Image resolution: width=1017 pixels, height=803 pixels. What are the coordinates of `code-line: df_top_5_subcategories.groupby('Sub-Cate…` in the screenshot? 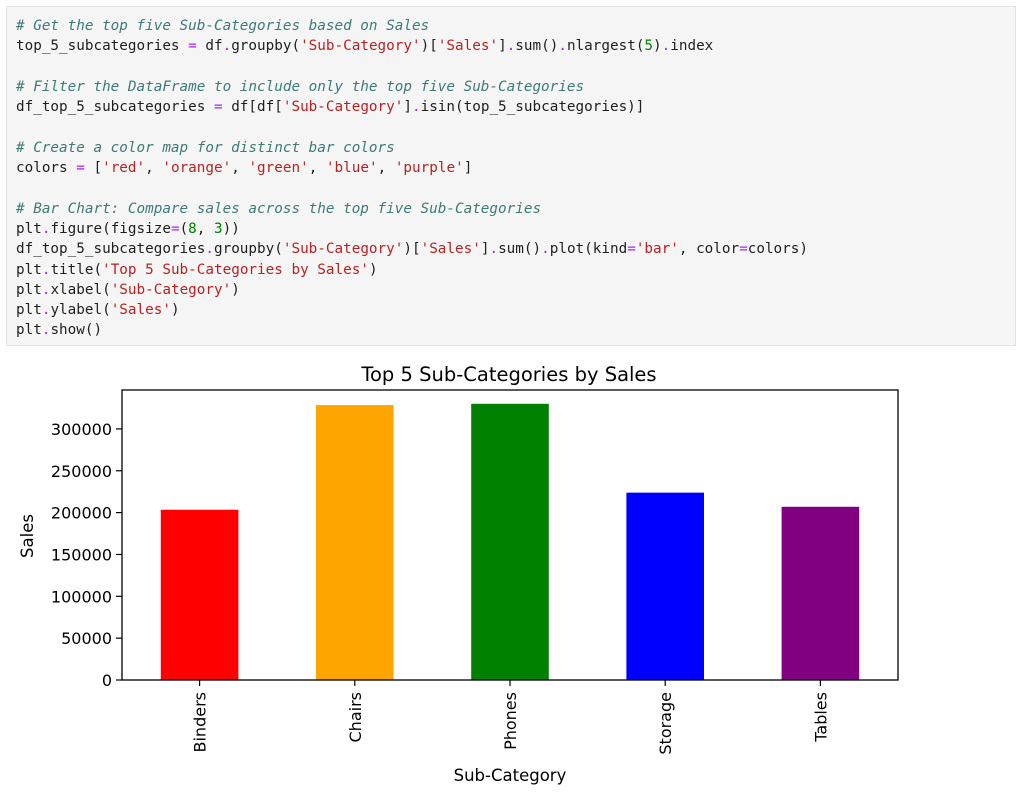 It's located at (515, 249).